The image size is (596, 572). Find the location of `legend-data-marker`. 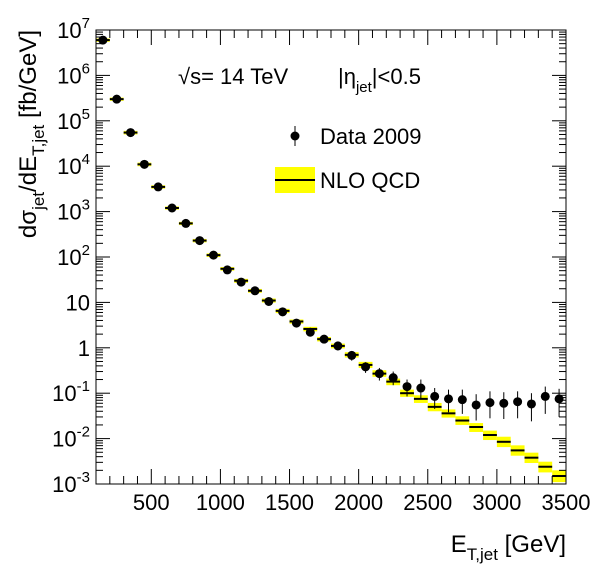

legend-data-marker is located at coordinates (295, 136).